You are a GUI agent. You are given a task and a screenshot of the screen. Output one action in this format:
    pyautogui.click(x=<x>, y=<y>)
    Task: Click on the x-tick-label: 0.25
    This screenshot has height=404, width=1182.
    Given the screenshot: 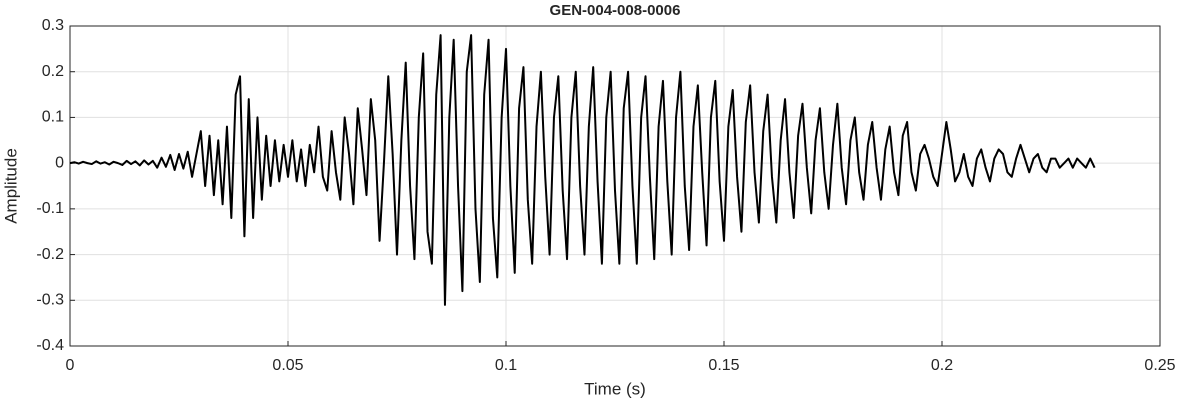 What is the action you would take?
    pyautogui.click(x=1159, y=365)
    